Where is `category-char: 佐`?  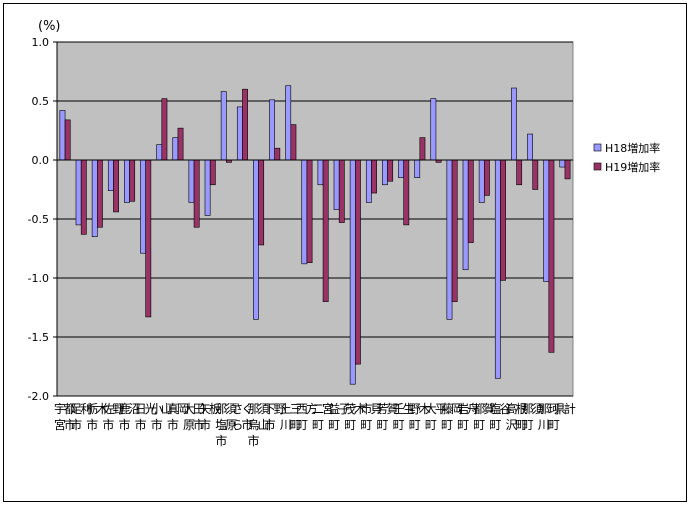 category-char: 佐 is located at coordinates (108, 409).